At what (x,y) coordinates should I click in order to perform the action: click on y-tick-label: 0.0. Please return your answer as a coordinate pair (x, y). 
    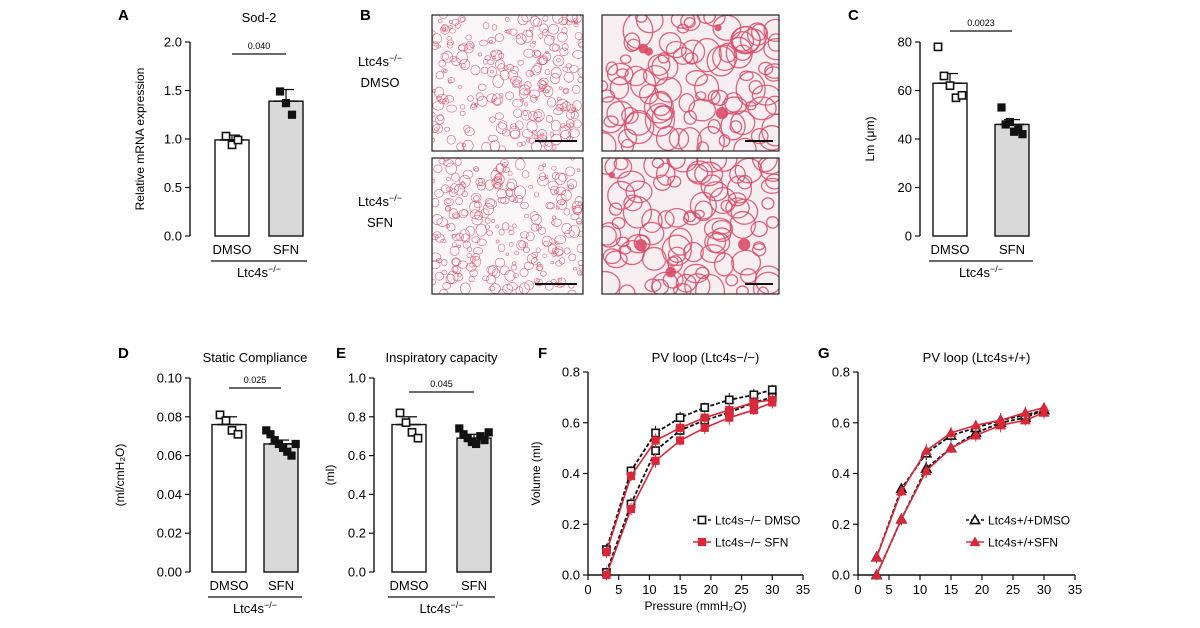
    Looking at the image, I should click on (357, 572).